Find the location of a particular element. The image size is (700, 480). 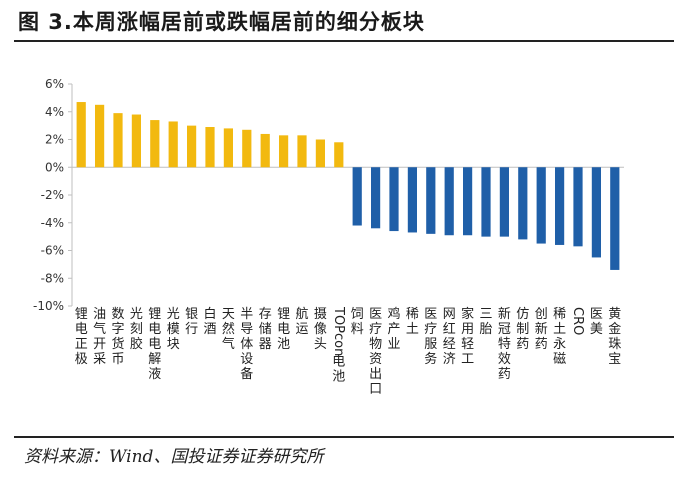

x-category-label: 饲料 is located at coordinates (357, 322).